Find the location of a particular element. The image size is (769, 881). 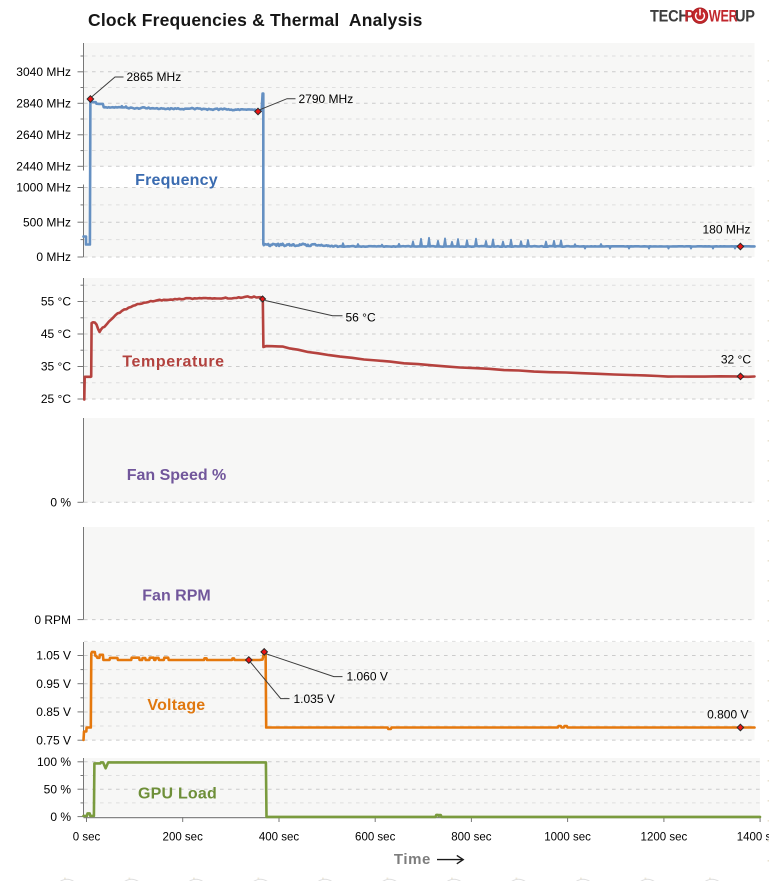

svg-text: 400 sec is located at coordinates (279, 837).